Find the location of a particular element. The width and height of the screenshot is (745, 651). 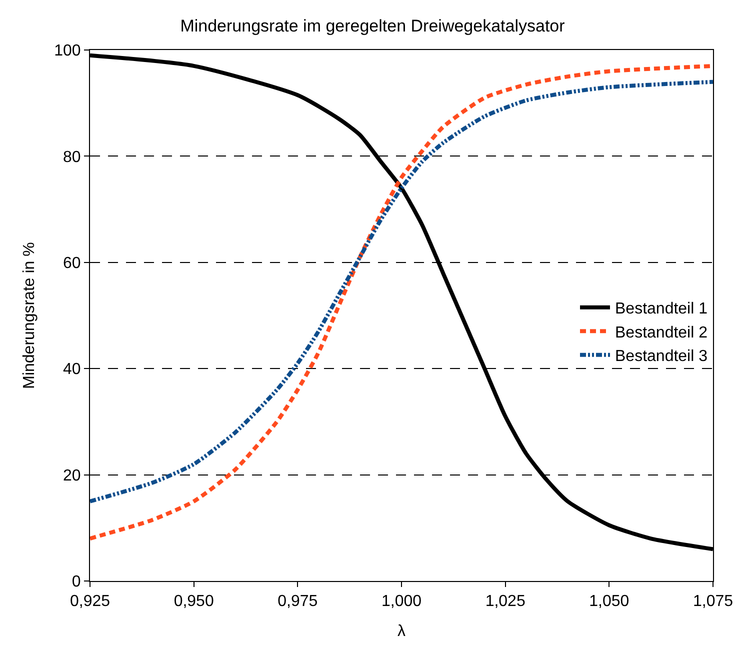

x-tick-label: 0,925 is located at coordinates (90, 601).